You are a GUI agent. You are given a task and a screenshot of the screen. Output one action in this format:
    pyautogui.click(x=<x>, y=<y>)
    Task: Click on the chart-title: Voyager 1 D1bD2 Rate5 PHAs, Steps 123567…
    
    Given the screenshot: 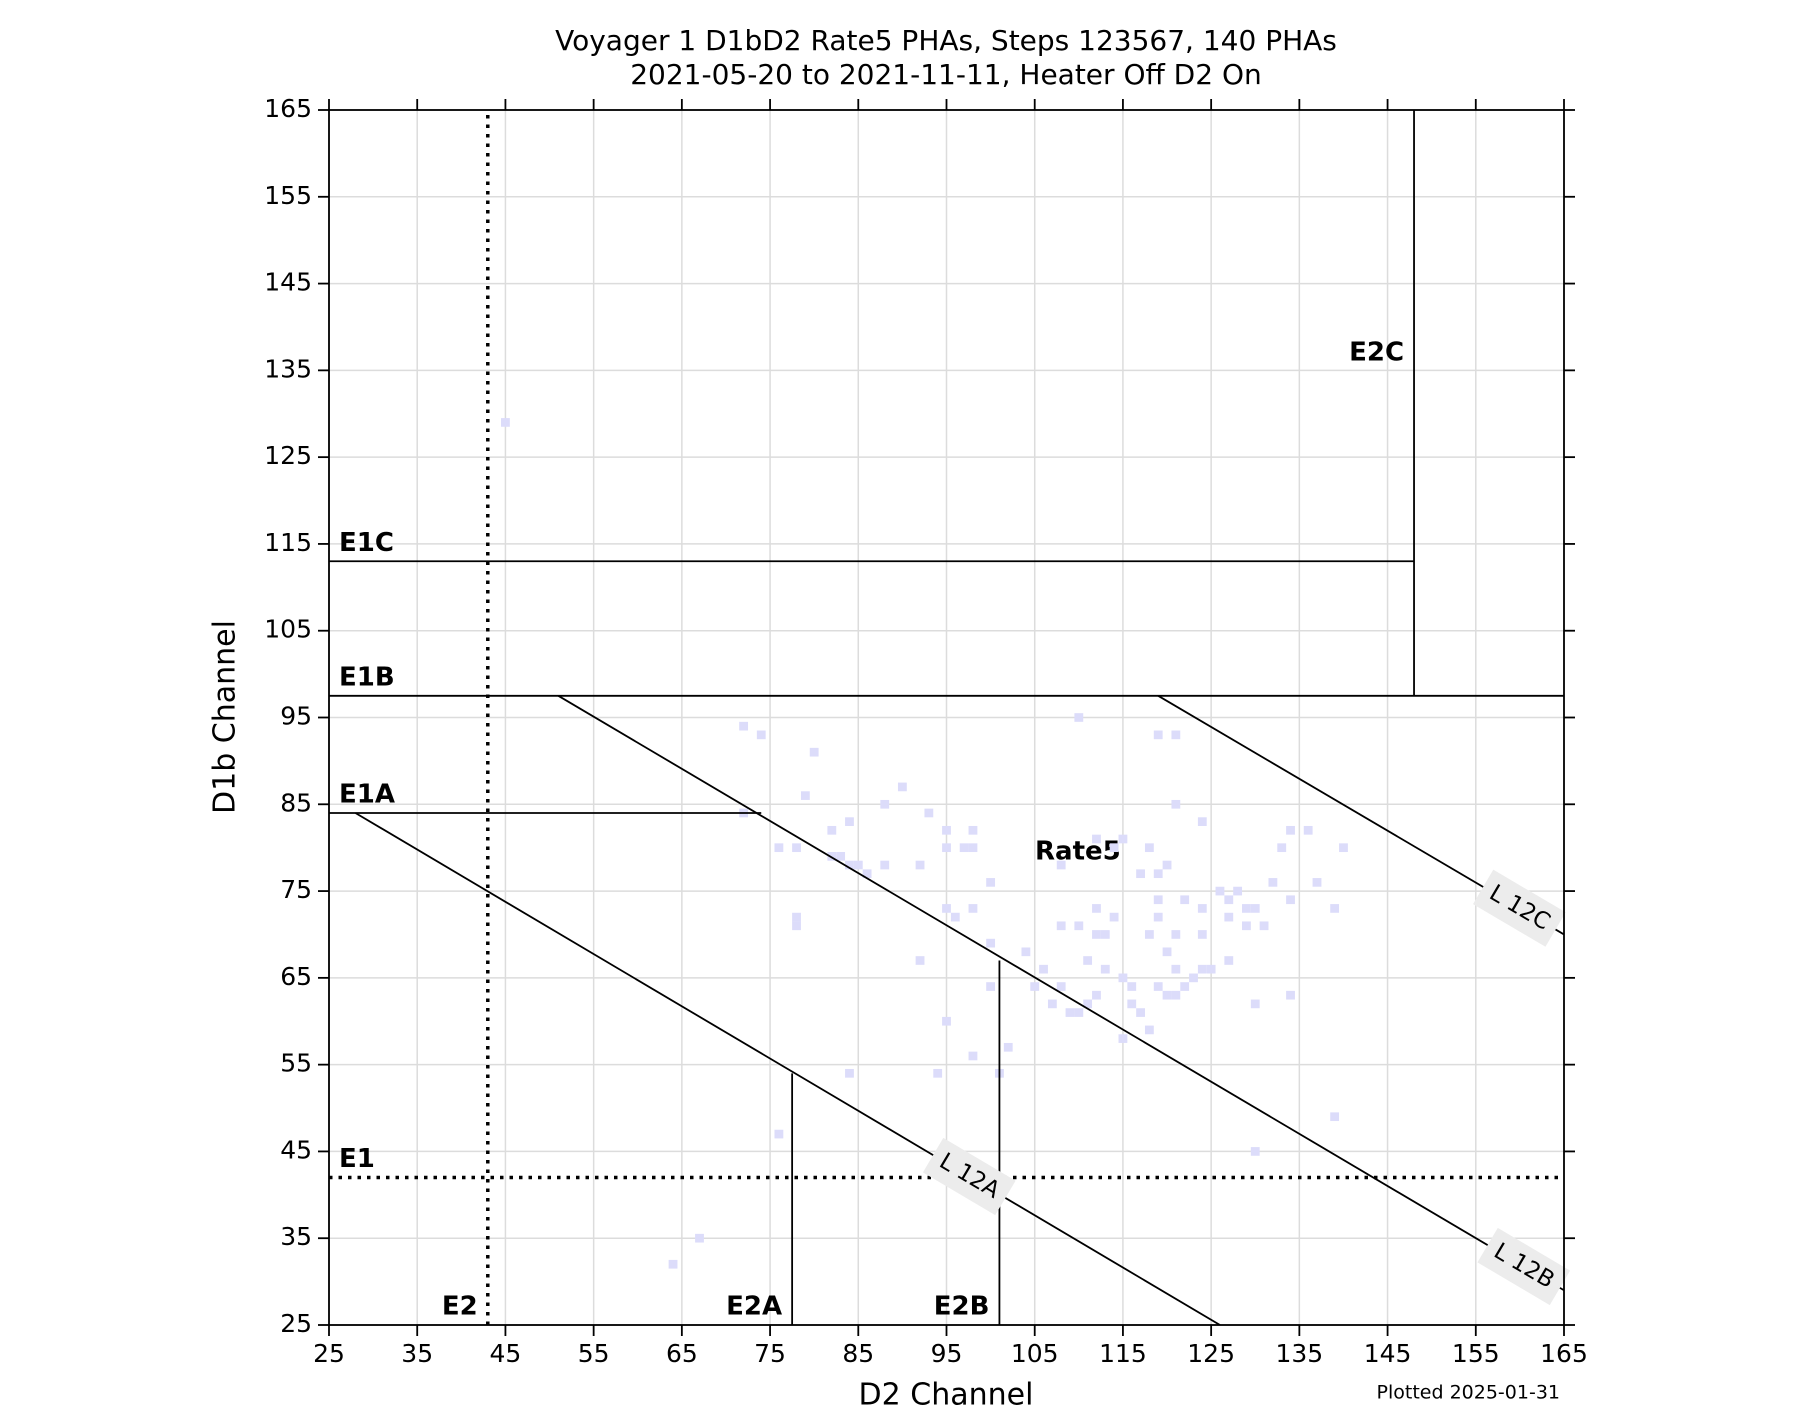 What is the action you would take?
    pyautogui.click(x=946, y=40)
    